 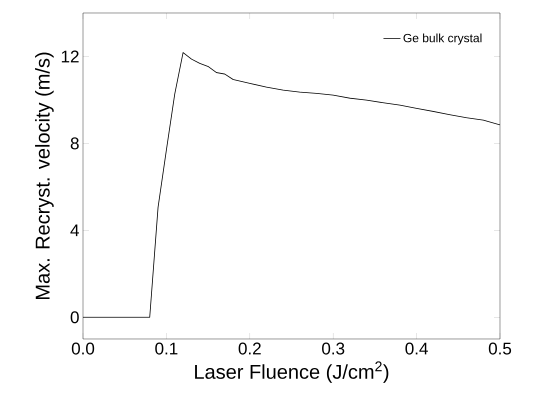 What do you see at coordinates (166, 348) in the screenshot?
I see `x-tick-label: 0.1` at bounding box center [166, 348].